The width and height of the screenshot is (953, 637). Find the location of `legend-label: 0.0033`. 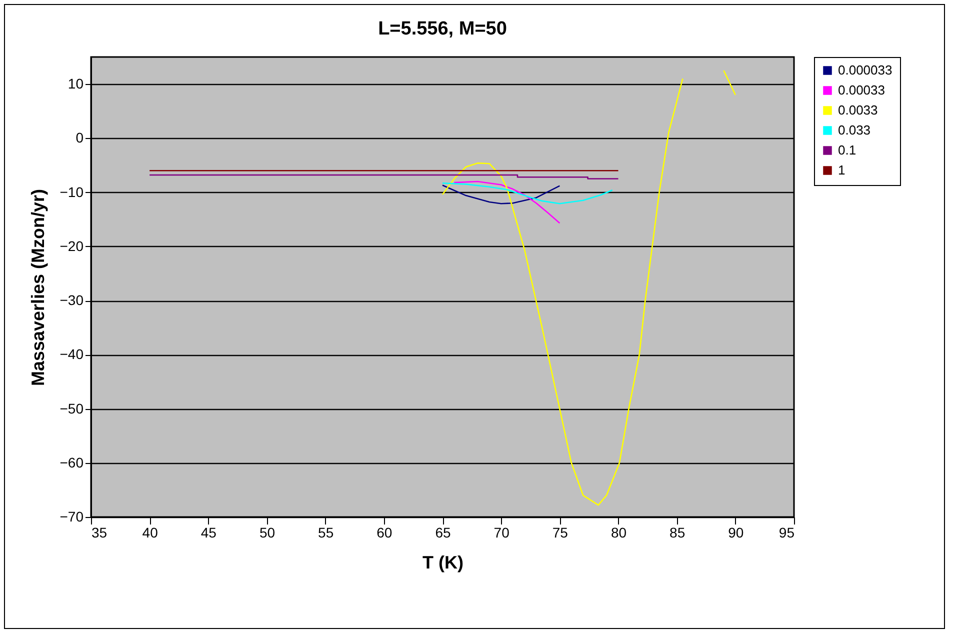

legend-label: 0.0033 is located at coordinates (858, 110).